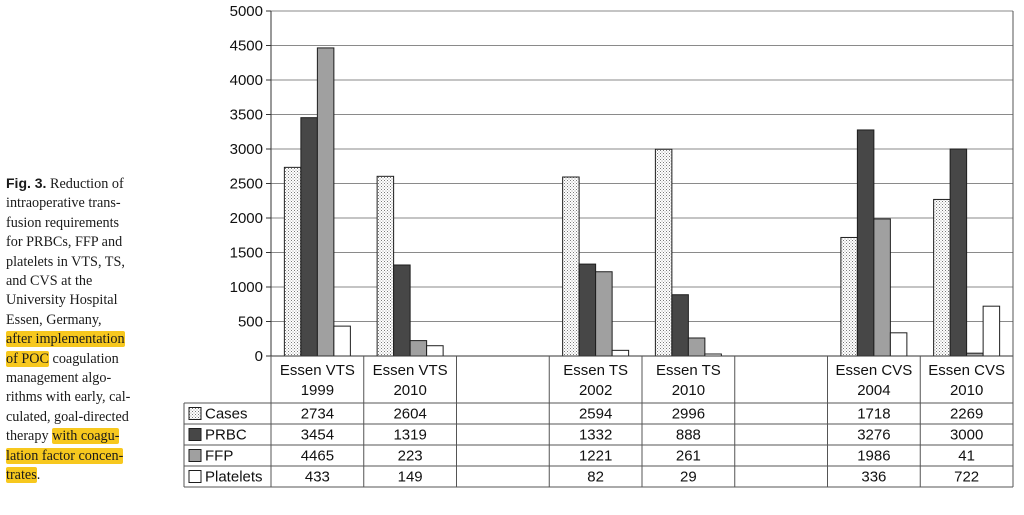 The image size is (1024, 515). What do you see at coordinates (65, 455) in the screenshot?
I see `caption-highlight: lation factor concen-` at bounding box center [65, 455].